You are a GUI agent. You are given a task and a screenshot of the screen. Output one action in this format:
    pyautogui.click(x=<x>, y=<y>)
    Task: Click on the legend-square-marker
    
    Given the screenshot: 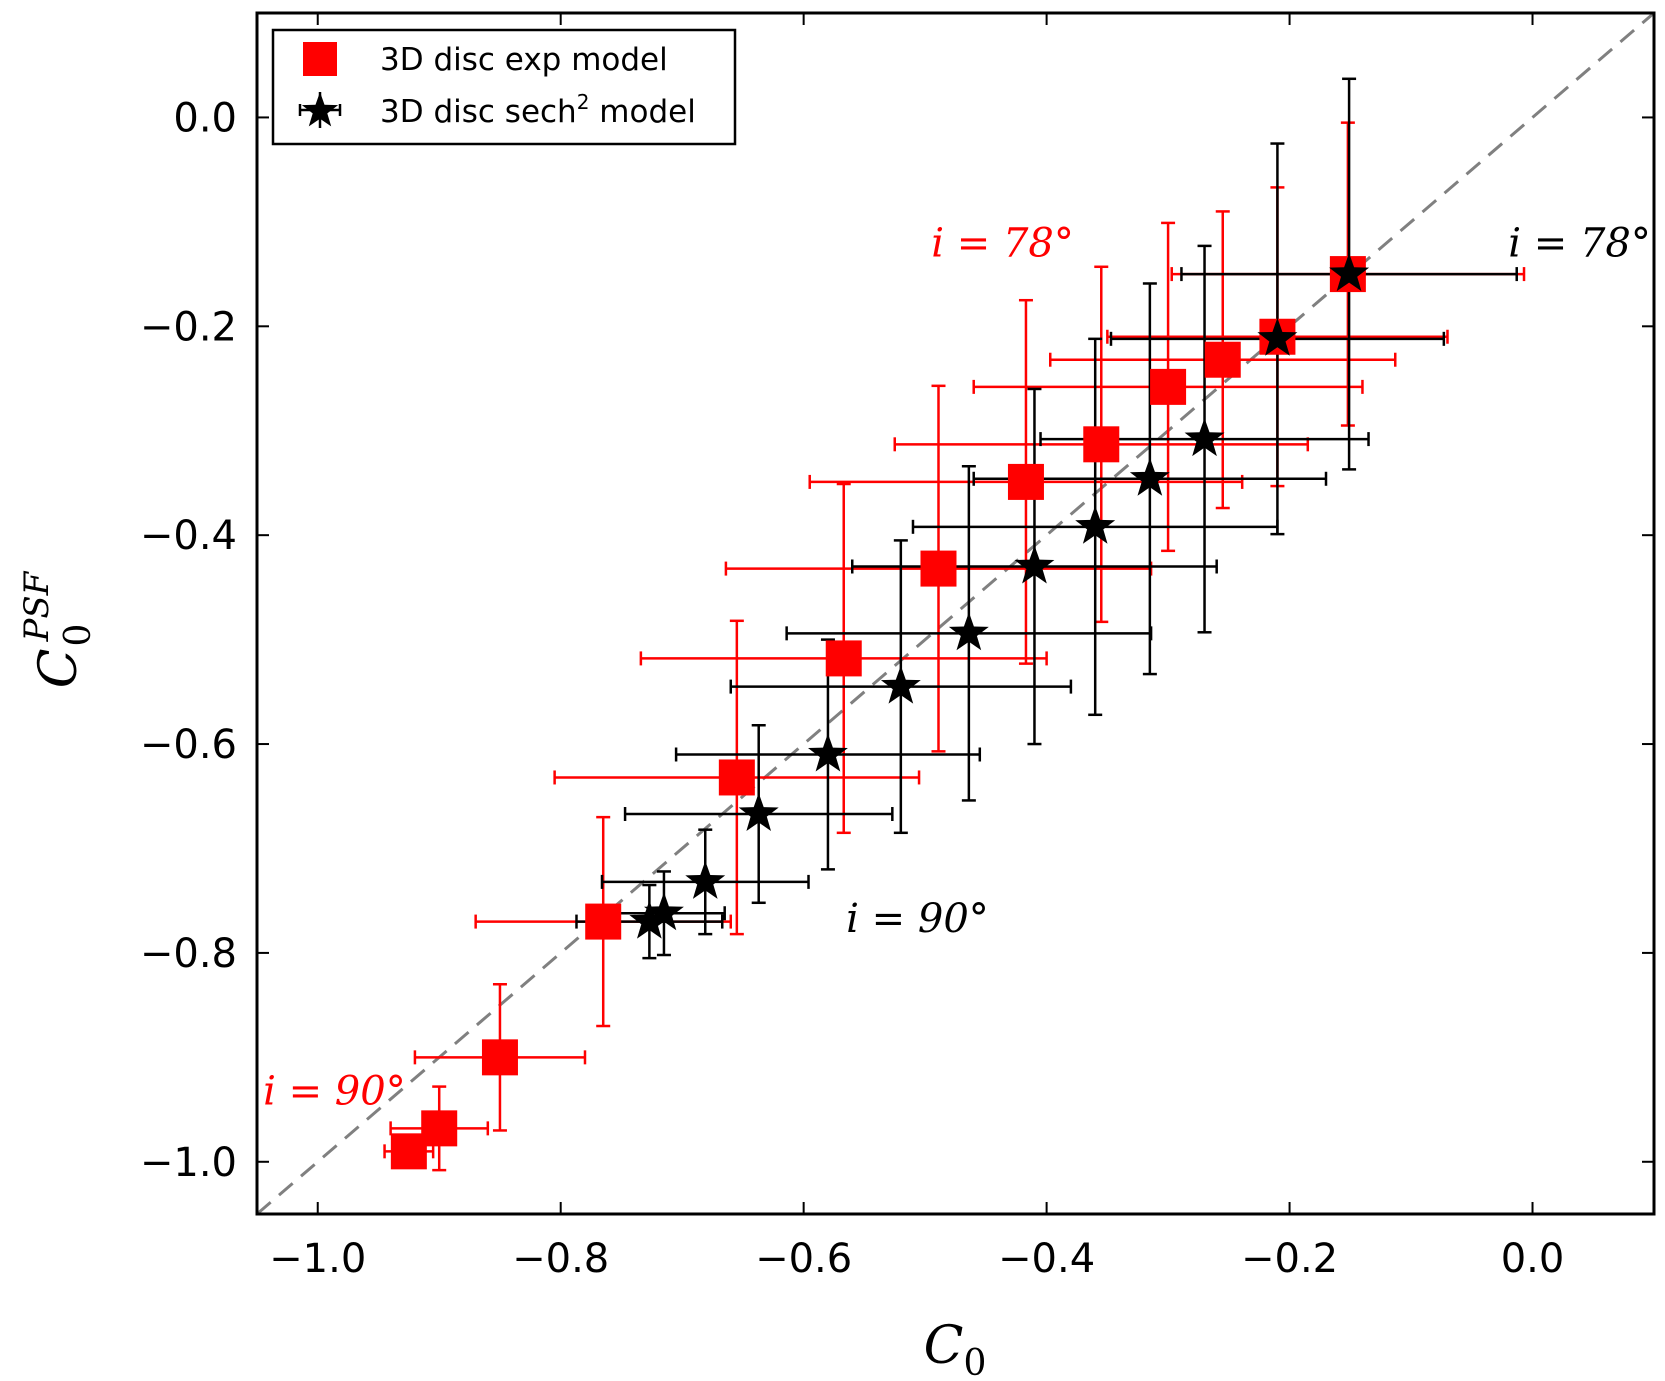 What is the action you would take?
    pyautogui.click(x=320, y=59)
    